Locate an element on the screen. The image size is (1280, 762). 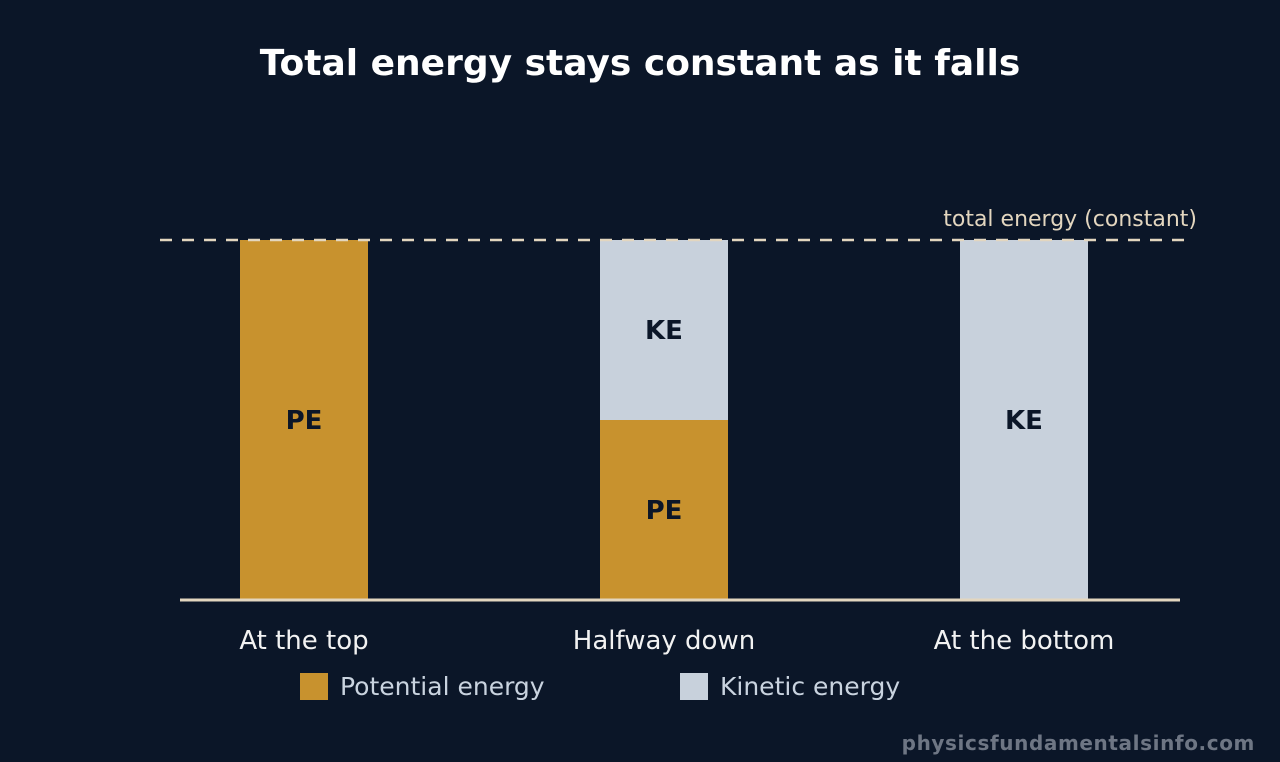
reference-line-label: total energy (constant) is located at coordinates (1070, 219).